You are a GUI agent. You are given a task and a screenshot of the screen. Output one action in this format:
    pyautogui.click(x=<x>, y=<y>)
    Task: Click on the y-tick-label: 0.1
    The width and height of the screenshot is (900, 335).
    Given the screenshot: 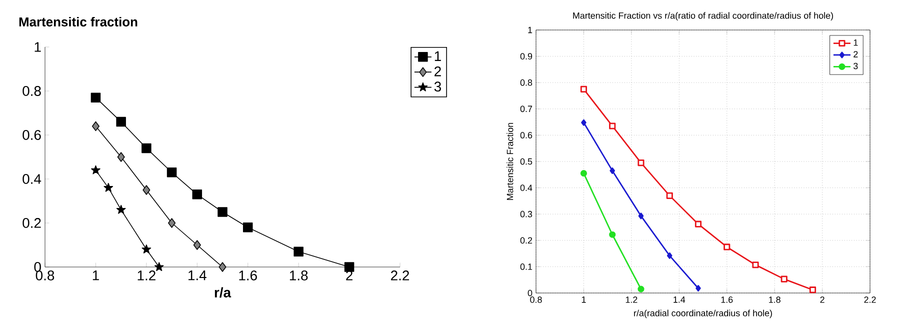 What is the action you would take?
    pyautogui.click(x=526, y=267)
    